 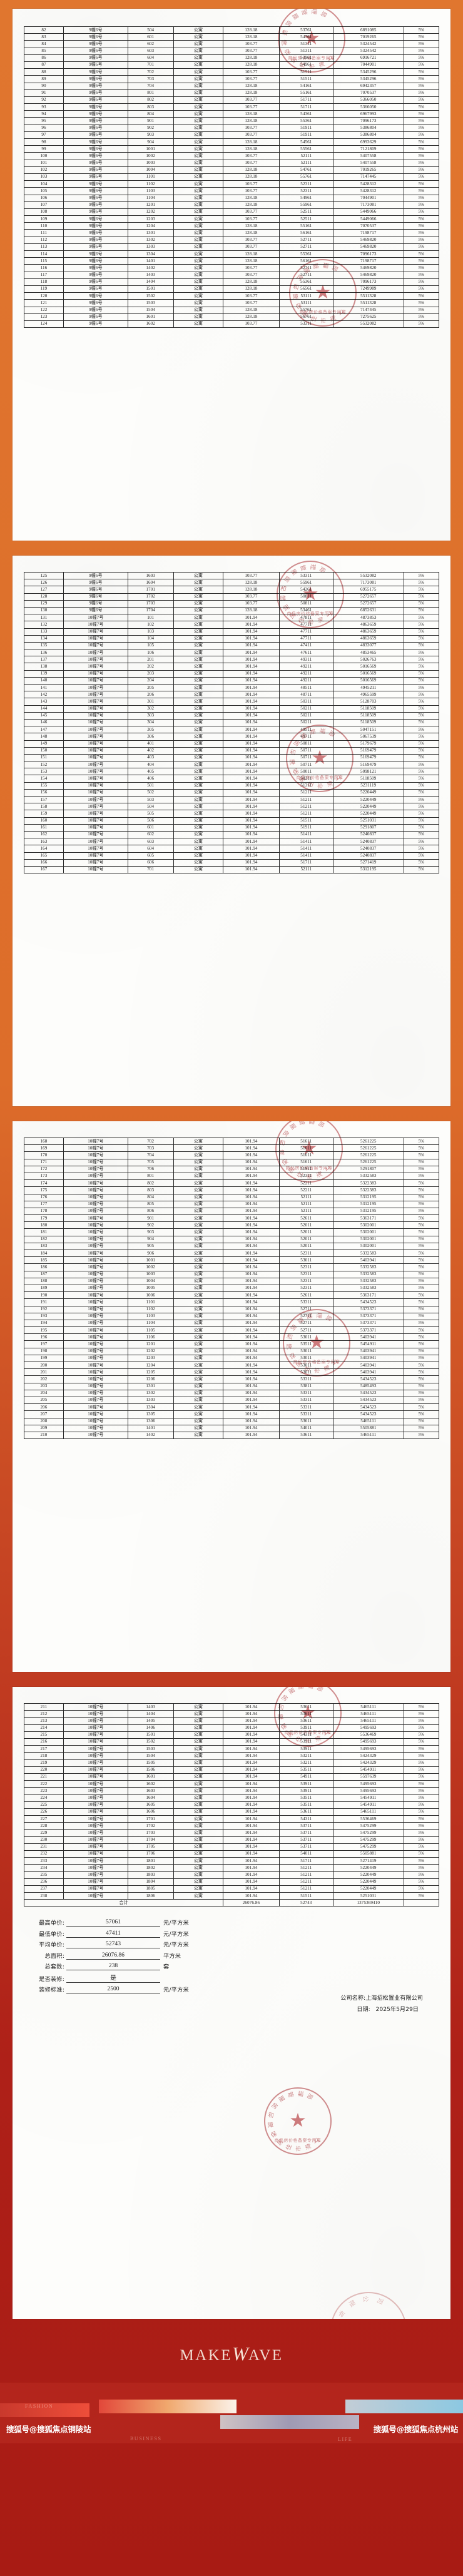 What do you see at coordinates (151, 254) in the screenshot?
I see `cell-房号: 1304` at bounding box center [151, 254].